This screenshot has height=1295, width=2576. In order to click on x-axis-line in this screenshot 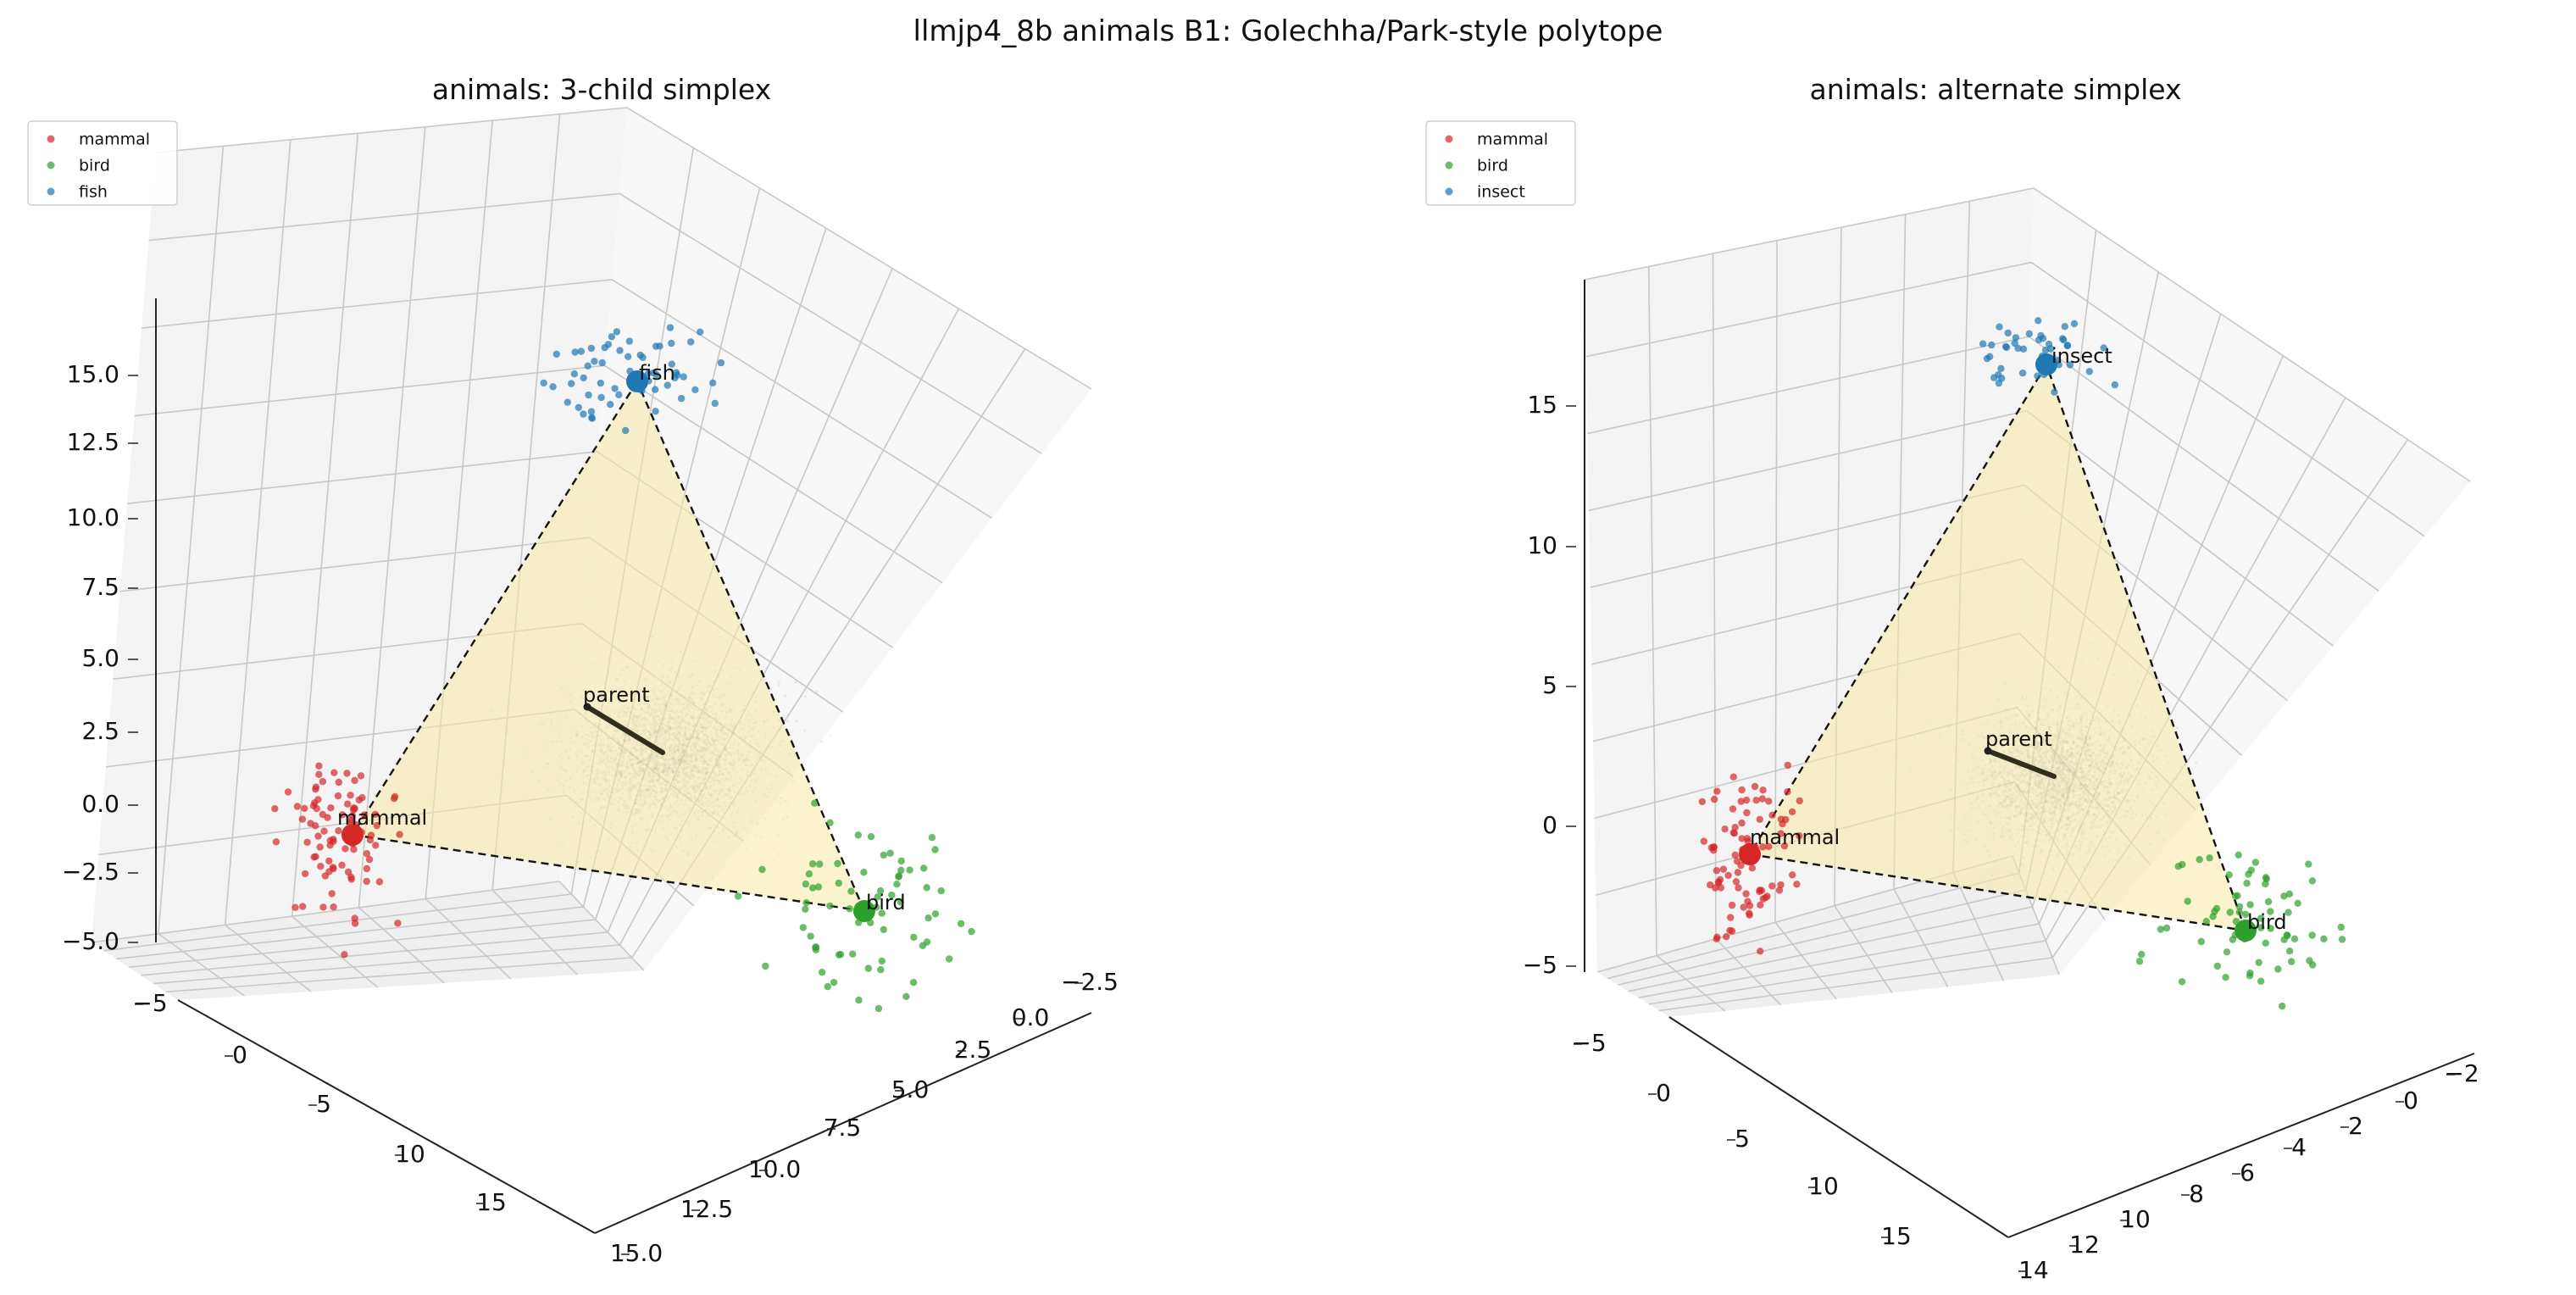, I will do `click(2241, 1145)`.